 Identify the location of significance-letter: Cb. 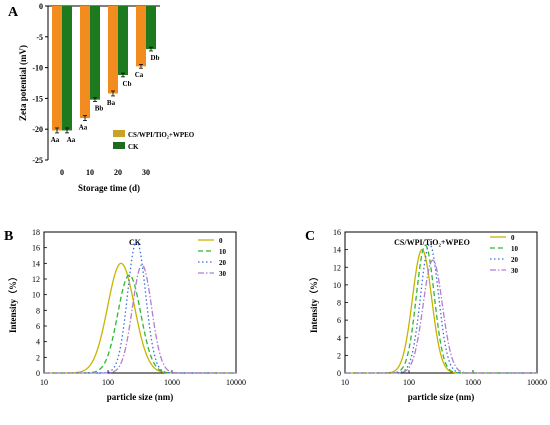
(127, 84).